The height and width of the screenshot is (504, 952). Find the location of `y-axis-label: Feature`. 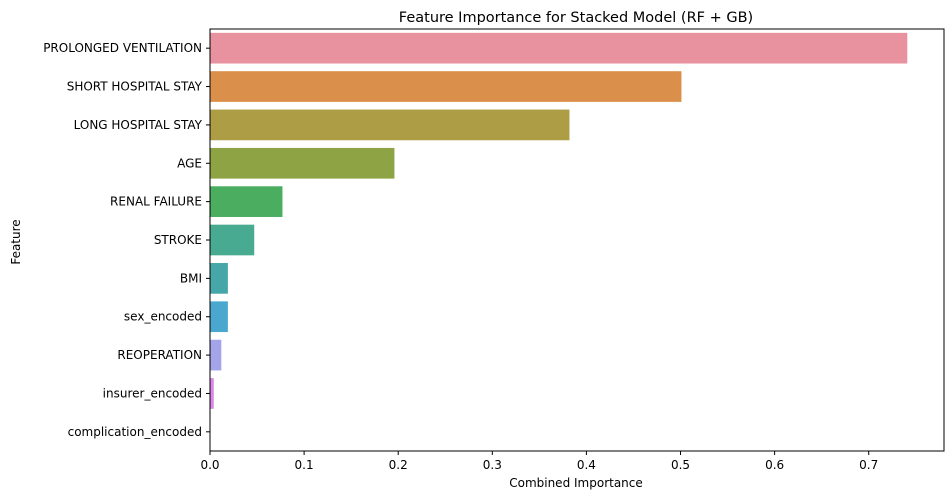

y-axis-label: Feature is located at coordinates (16, 241).